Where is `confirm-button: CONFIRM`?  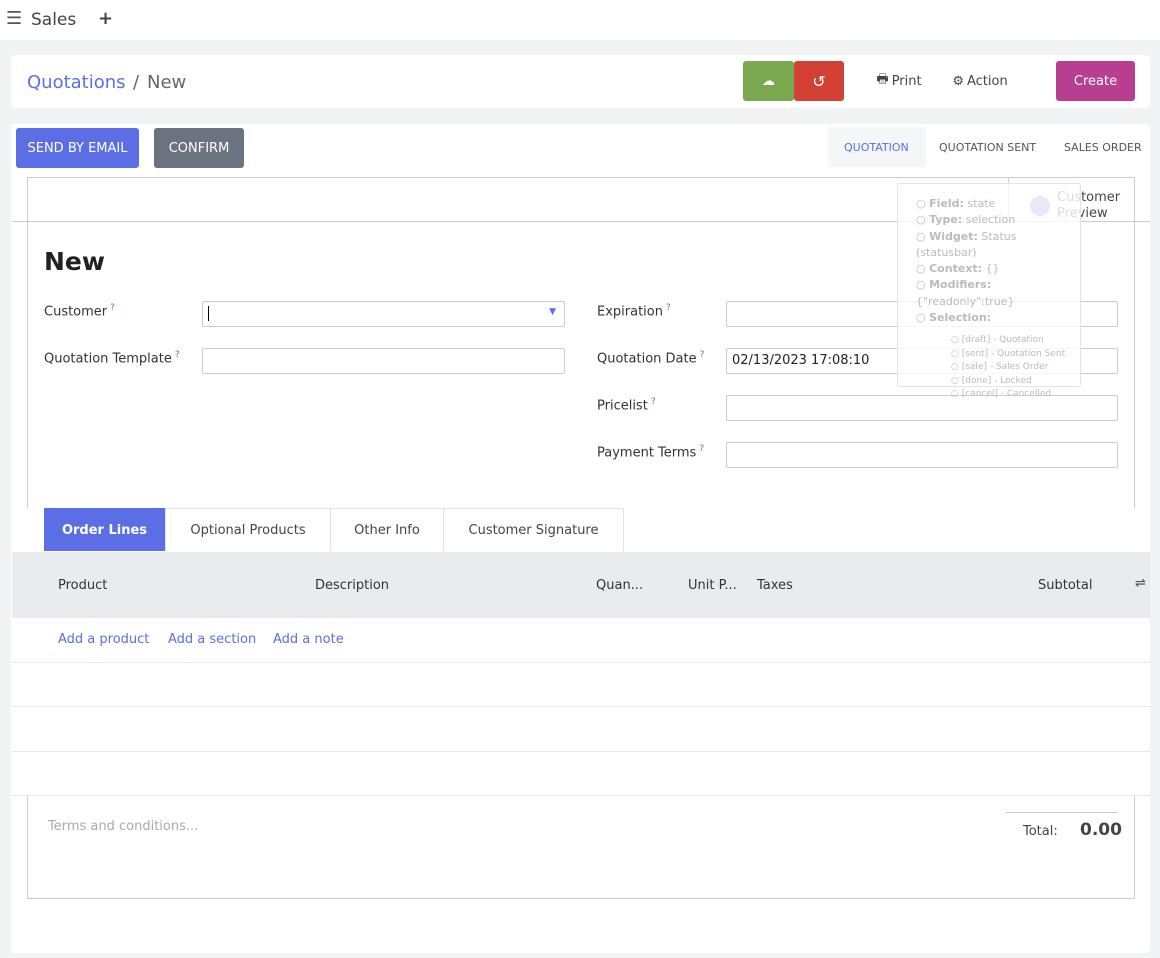
confirm-button: CONFIRM is located at coordinates (199, 148).